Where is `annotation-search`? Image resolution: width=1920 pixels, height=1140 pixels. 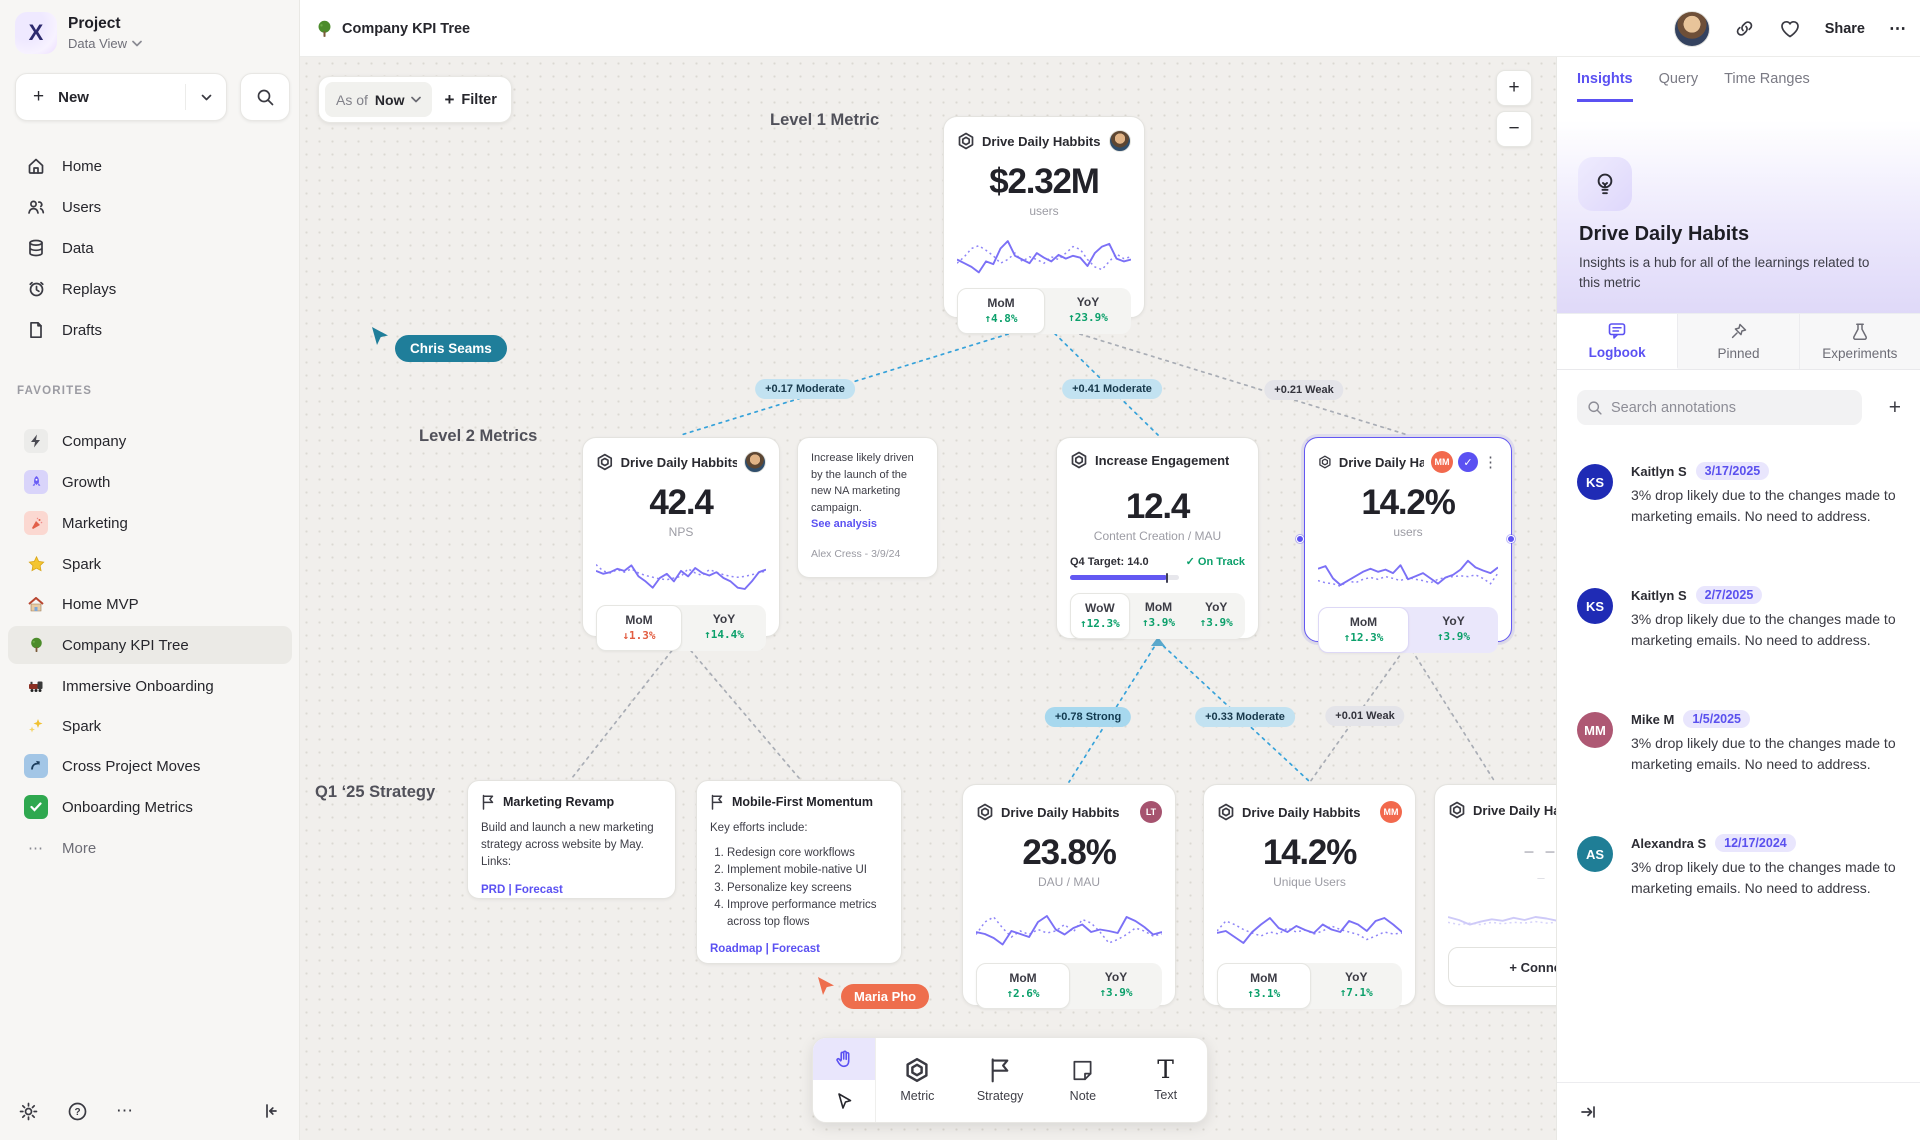
annotation-search is located at coordinates (1719, 407).